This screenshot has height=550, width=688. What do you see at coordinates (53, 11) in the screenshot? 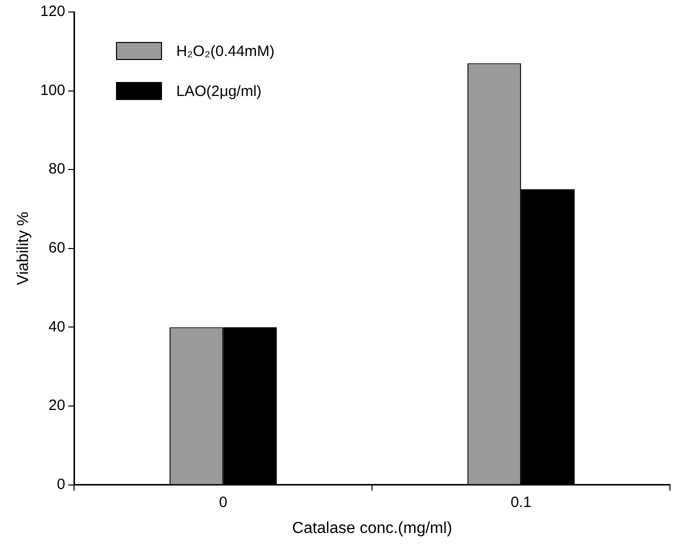
I see `y-tick-label: 120` at bounding box center [53, 11].